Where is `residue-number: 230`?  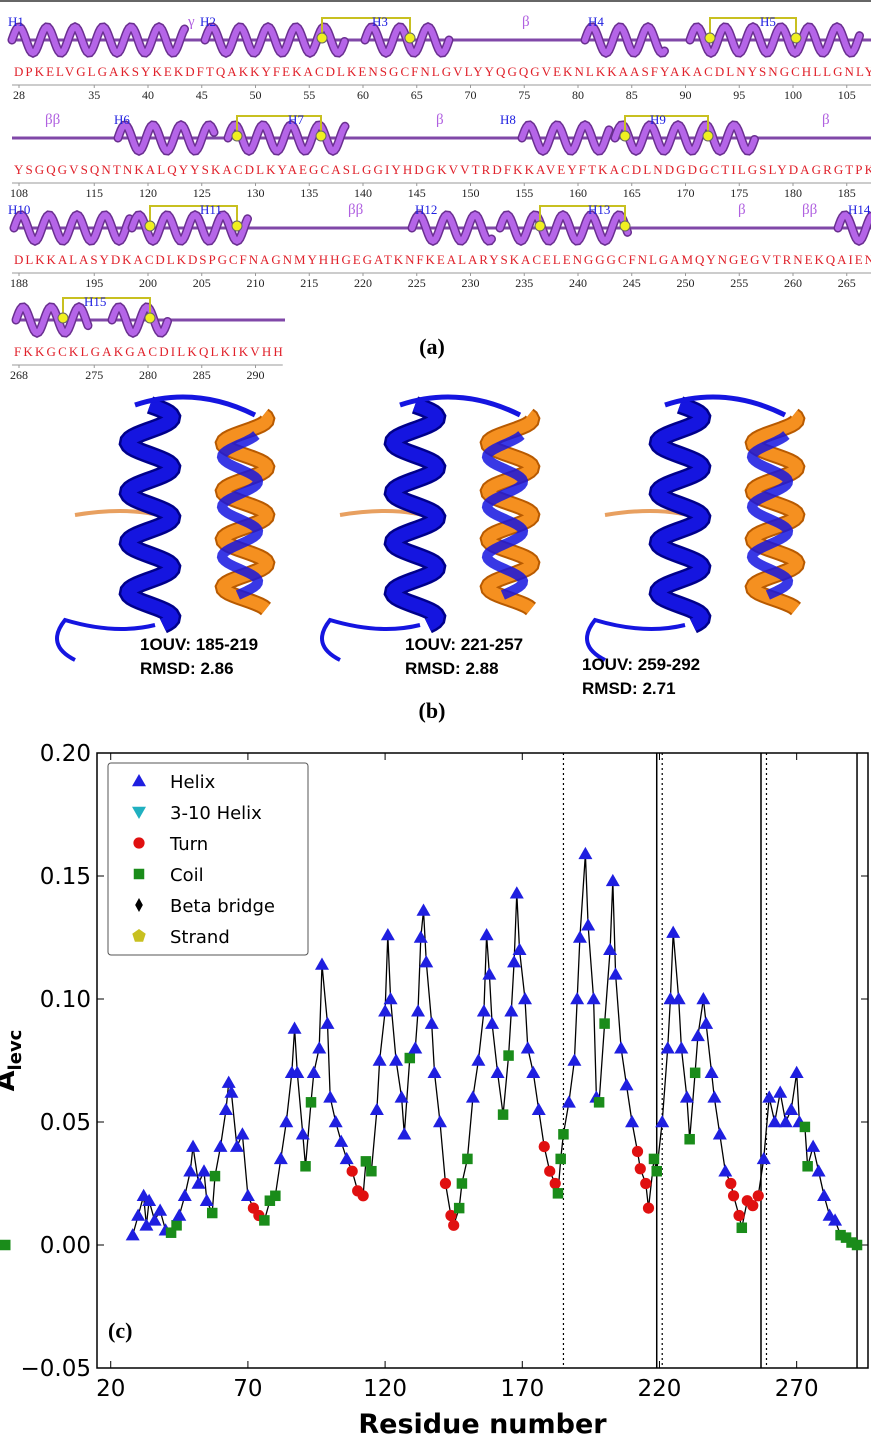 residue-number: 230 is located at coordinates (471, 283).